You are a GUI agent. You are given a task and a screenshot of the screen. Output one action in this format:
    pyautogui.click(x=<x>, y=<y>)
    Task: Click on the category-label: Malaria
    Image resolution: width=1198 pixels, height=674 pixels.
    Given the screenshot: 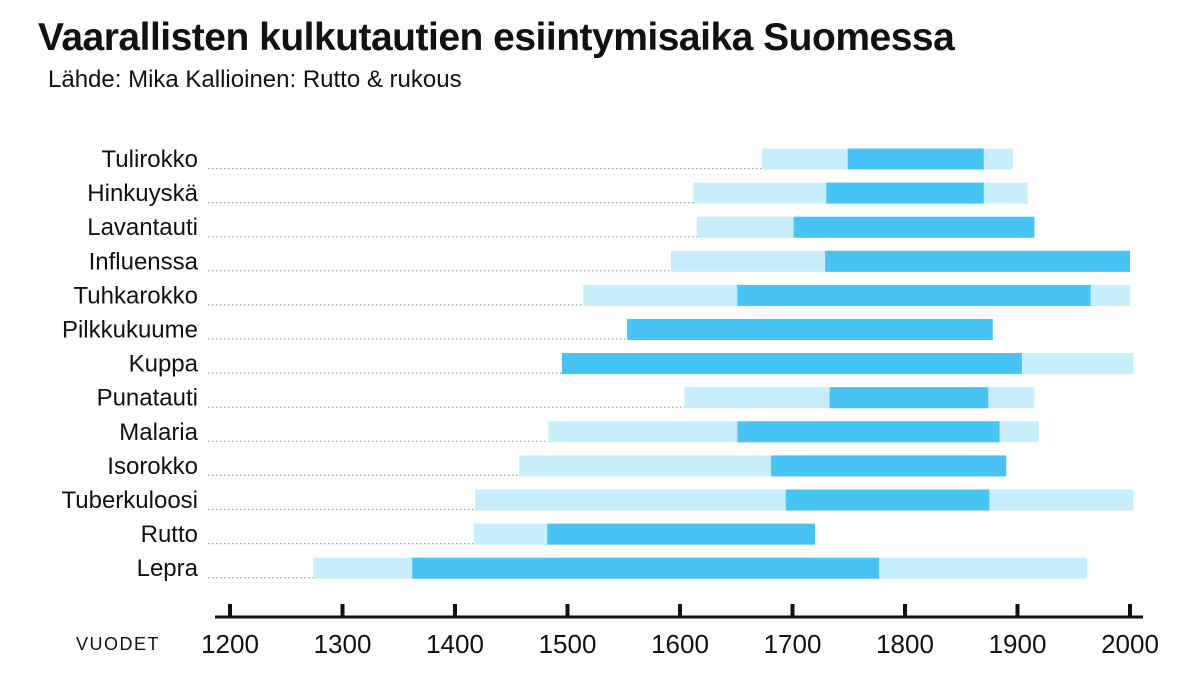 What is the action you would take?
    pyautogui.click(x=158, y=432)
    